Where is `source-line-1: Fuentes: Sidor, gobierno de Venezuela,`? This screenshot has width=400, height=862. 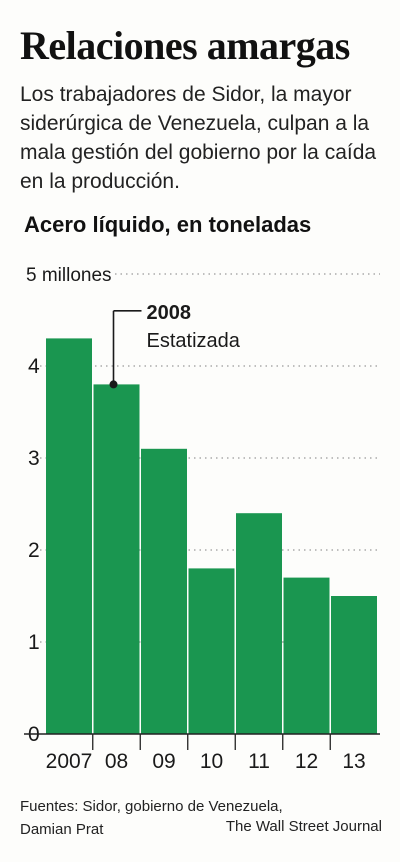 source-line-1: Fuentes: Sidor, gobierno de Venezuela, is located at coordinates (151, 806).